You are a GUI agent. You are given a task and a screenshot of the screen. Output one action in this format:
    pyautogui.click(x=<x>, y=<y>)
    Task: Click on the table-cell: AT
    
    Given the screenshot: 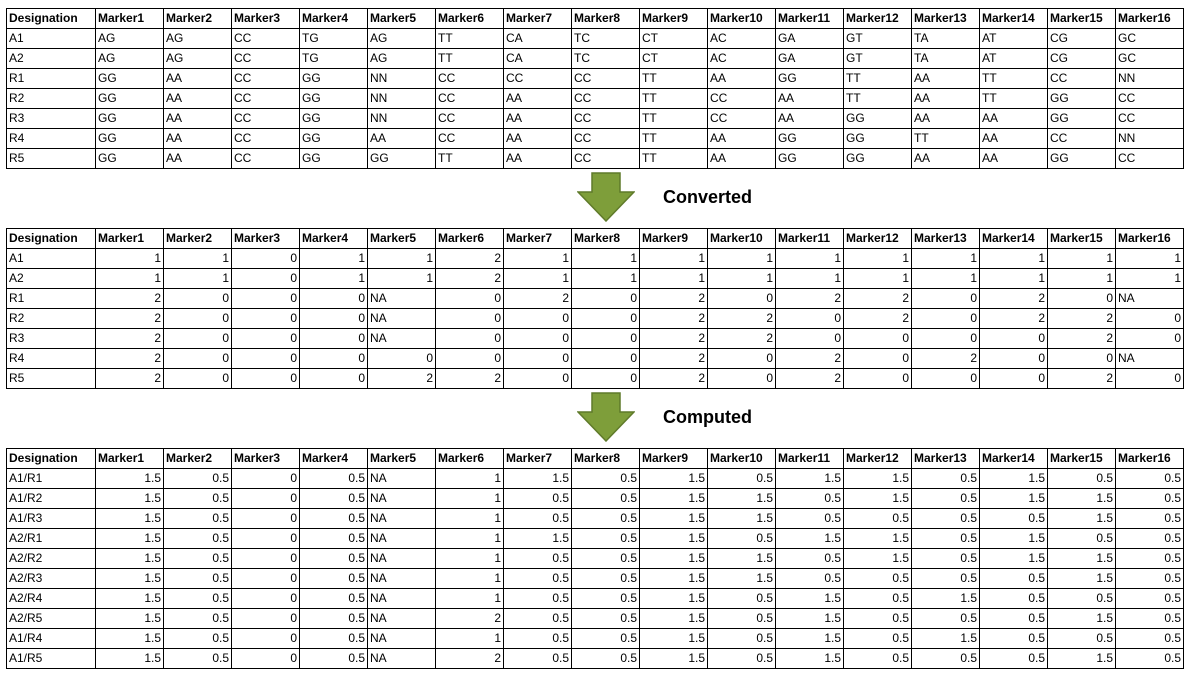 What is the action you would take?
    pyautogui.click(x=1013, y=58)
    